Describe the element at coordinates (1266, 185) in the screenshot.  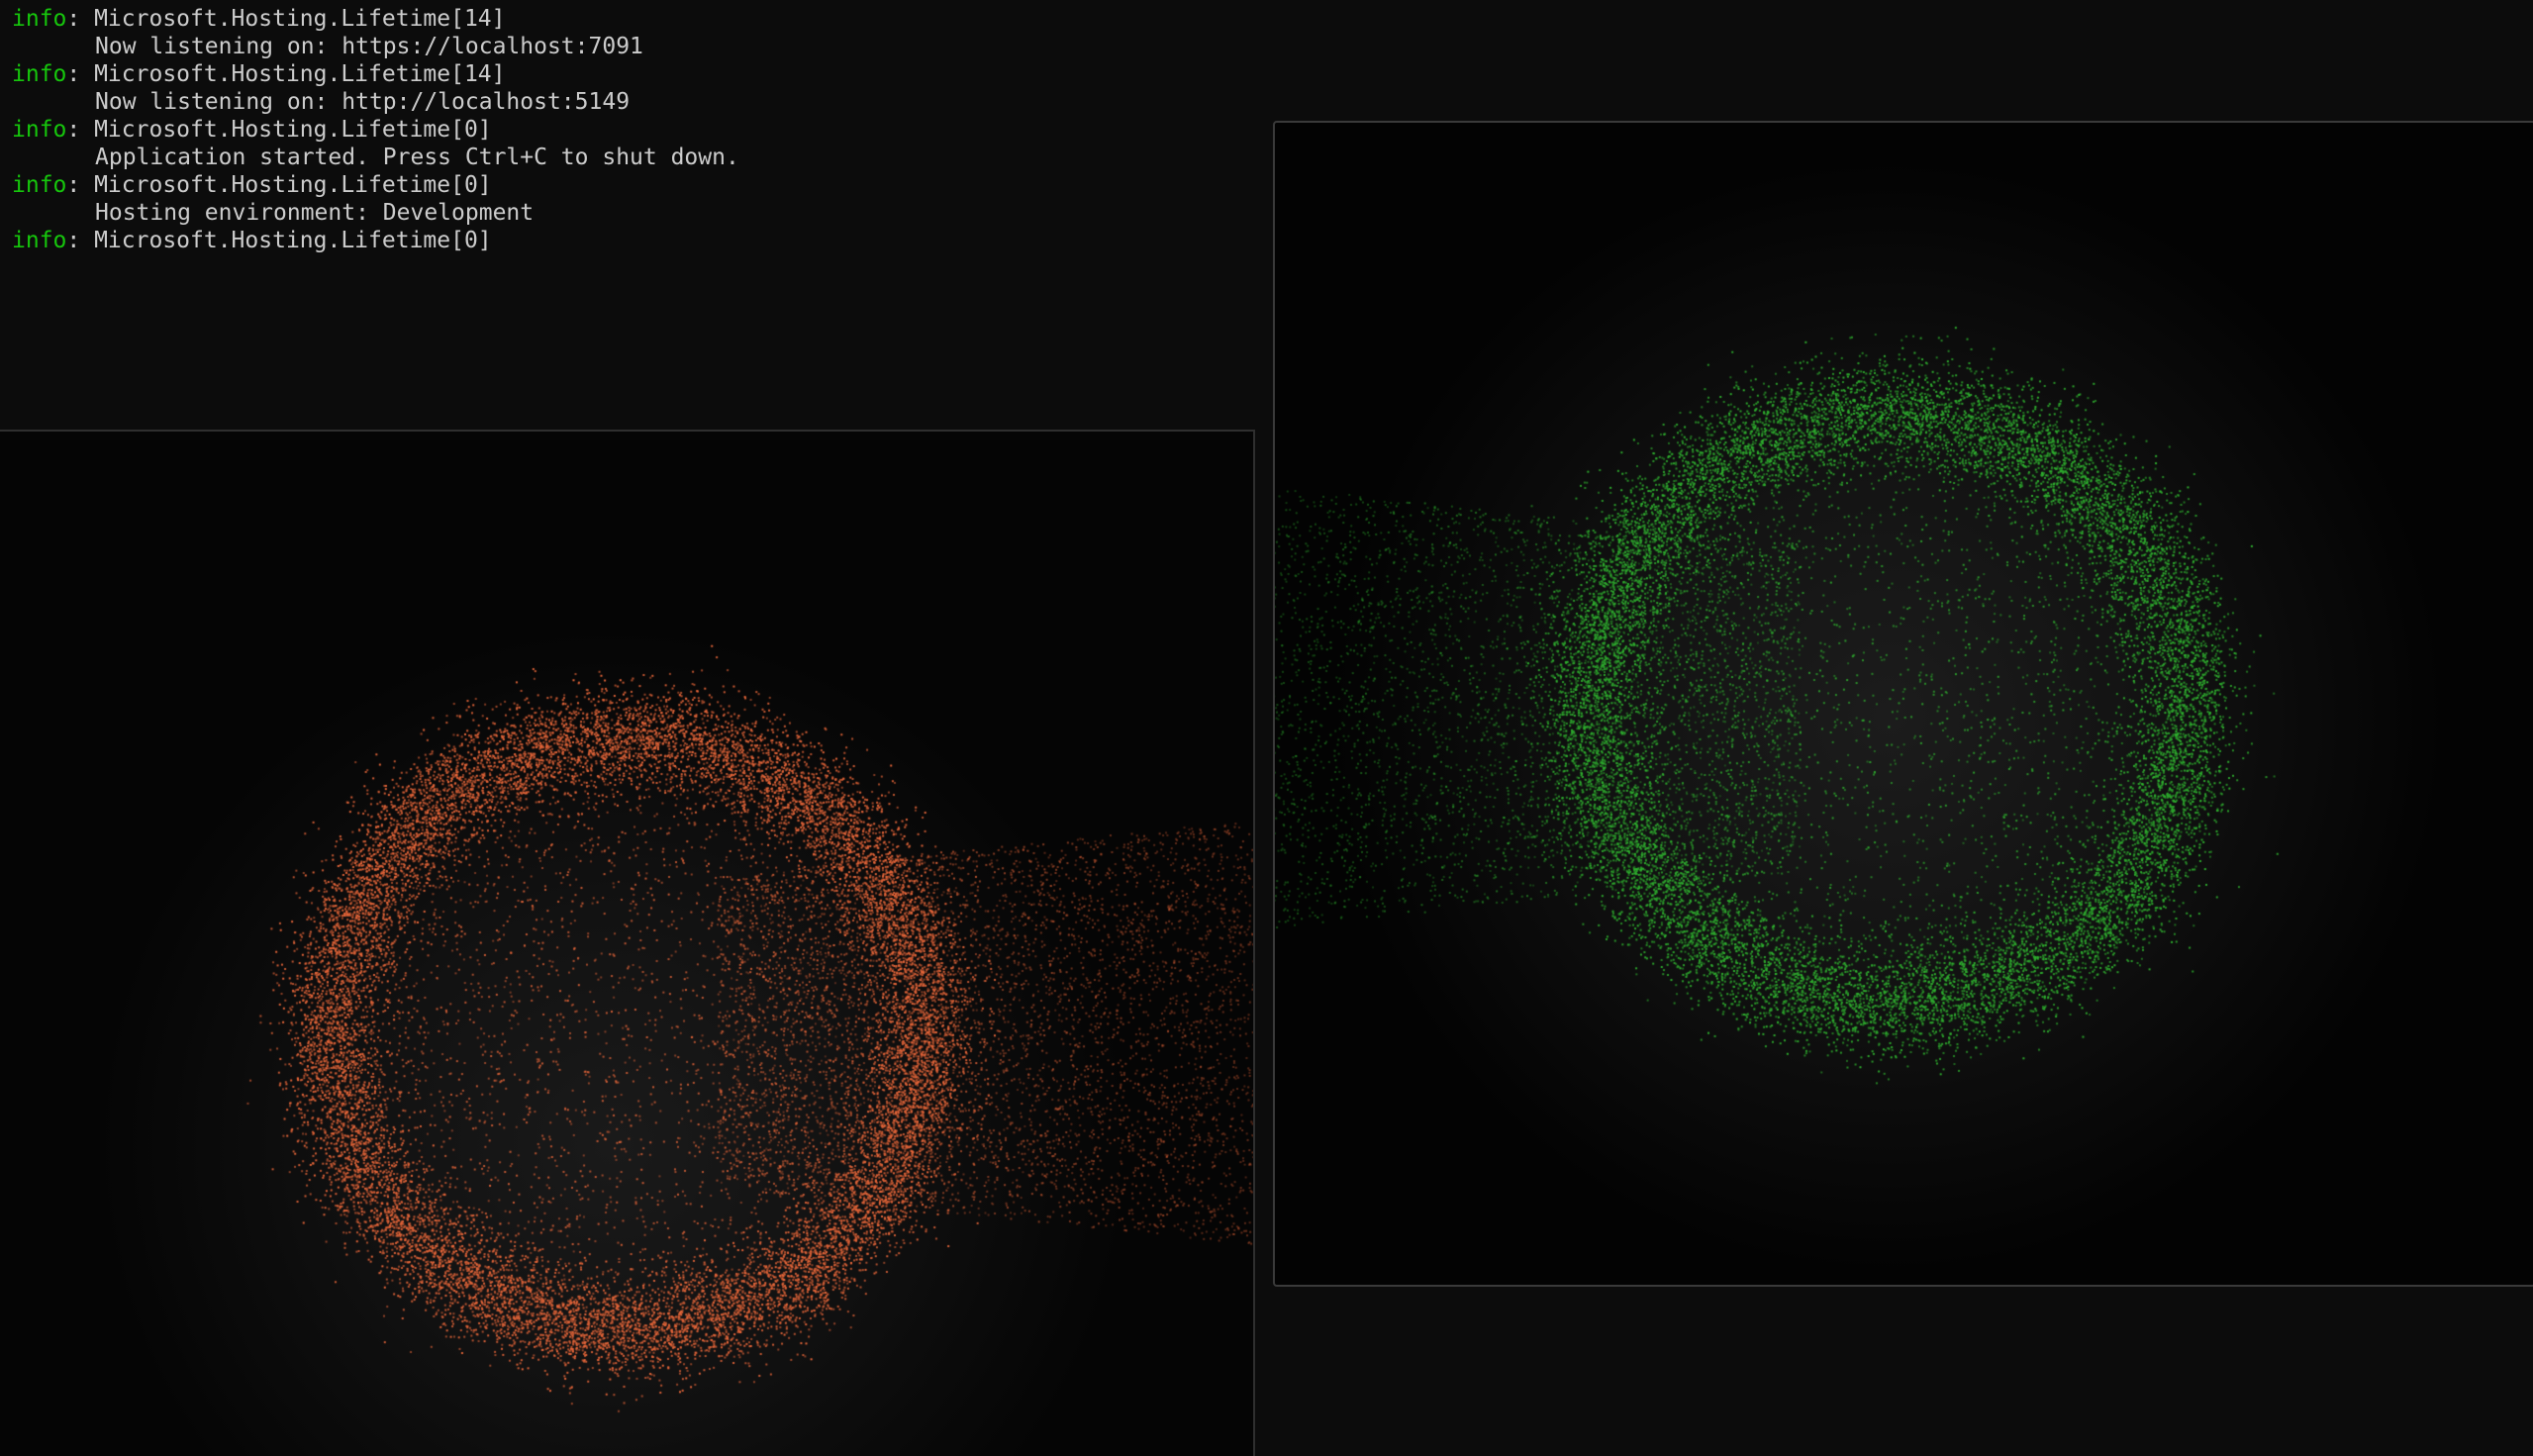
I see `log-line-4: info: Microsoft.Hosting.Lifetime[0]` at that location.